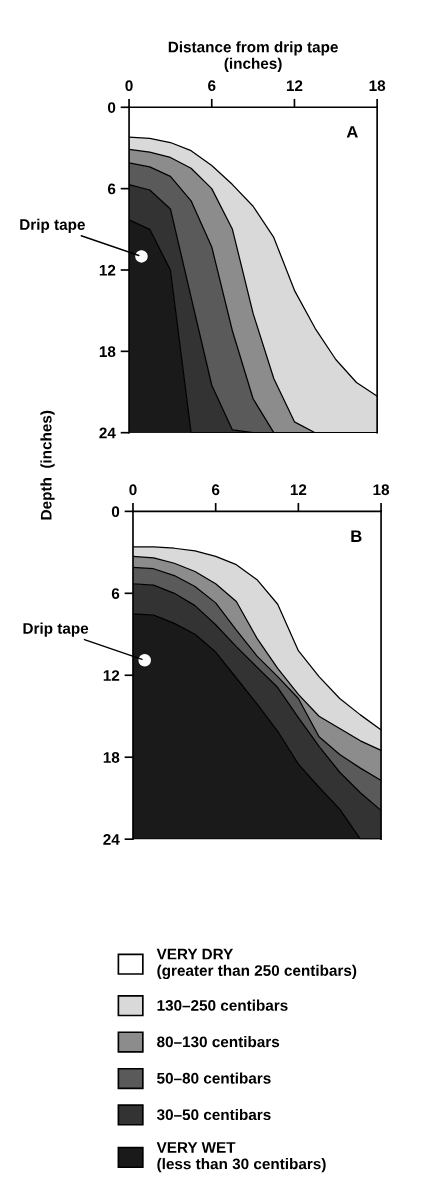 The height and width of the screenshot is (1192, 436). What do you see at coordinates (218, 1042) in the screenshot?
I see `legend-label: 80–130 centibars` at bounding box center [218, 1042].